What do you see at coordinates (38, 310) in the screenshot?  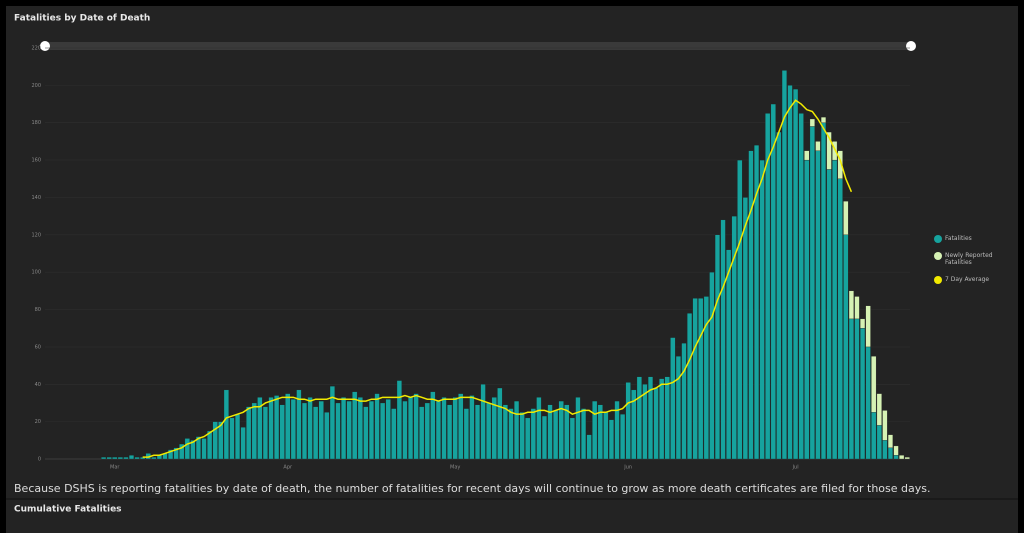 I see `y-tick-label: 80` at bounding box center [38, 310].